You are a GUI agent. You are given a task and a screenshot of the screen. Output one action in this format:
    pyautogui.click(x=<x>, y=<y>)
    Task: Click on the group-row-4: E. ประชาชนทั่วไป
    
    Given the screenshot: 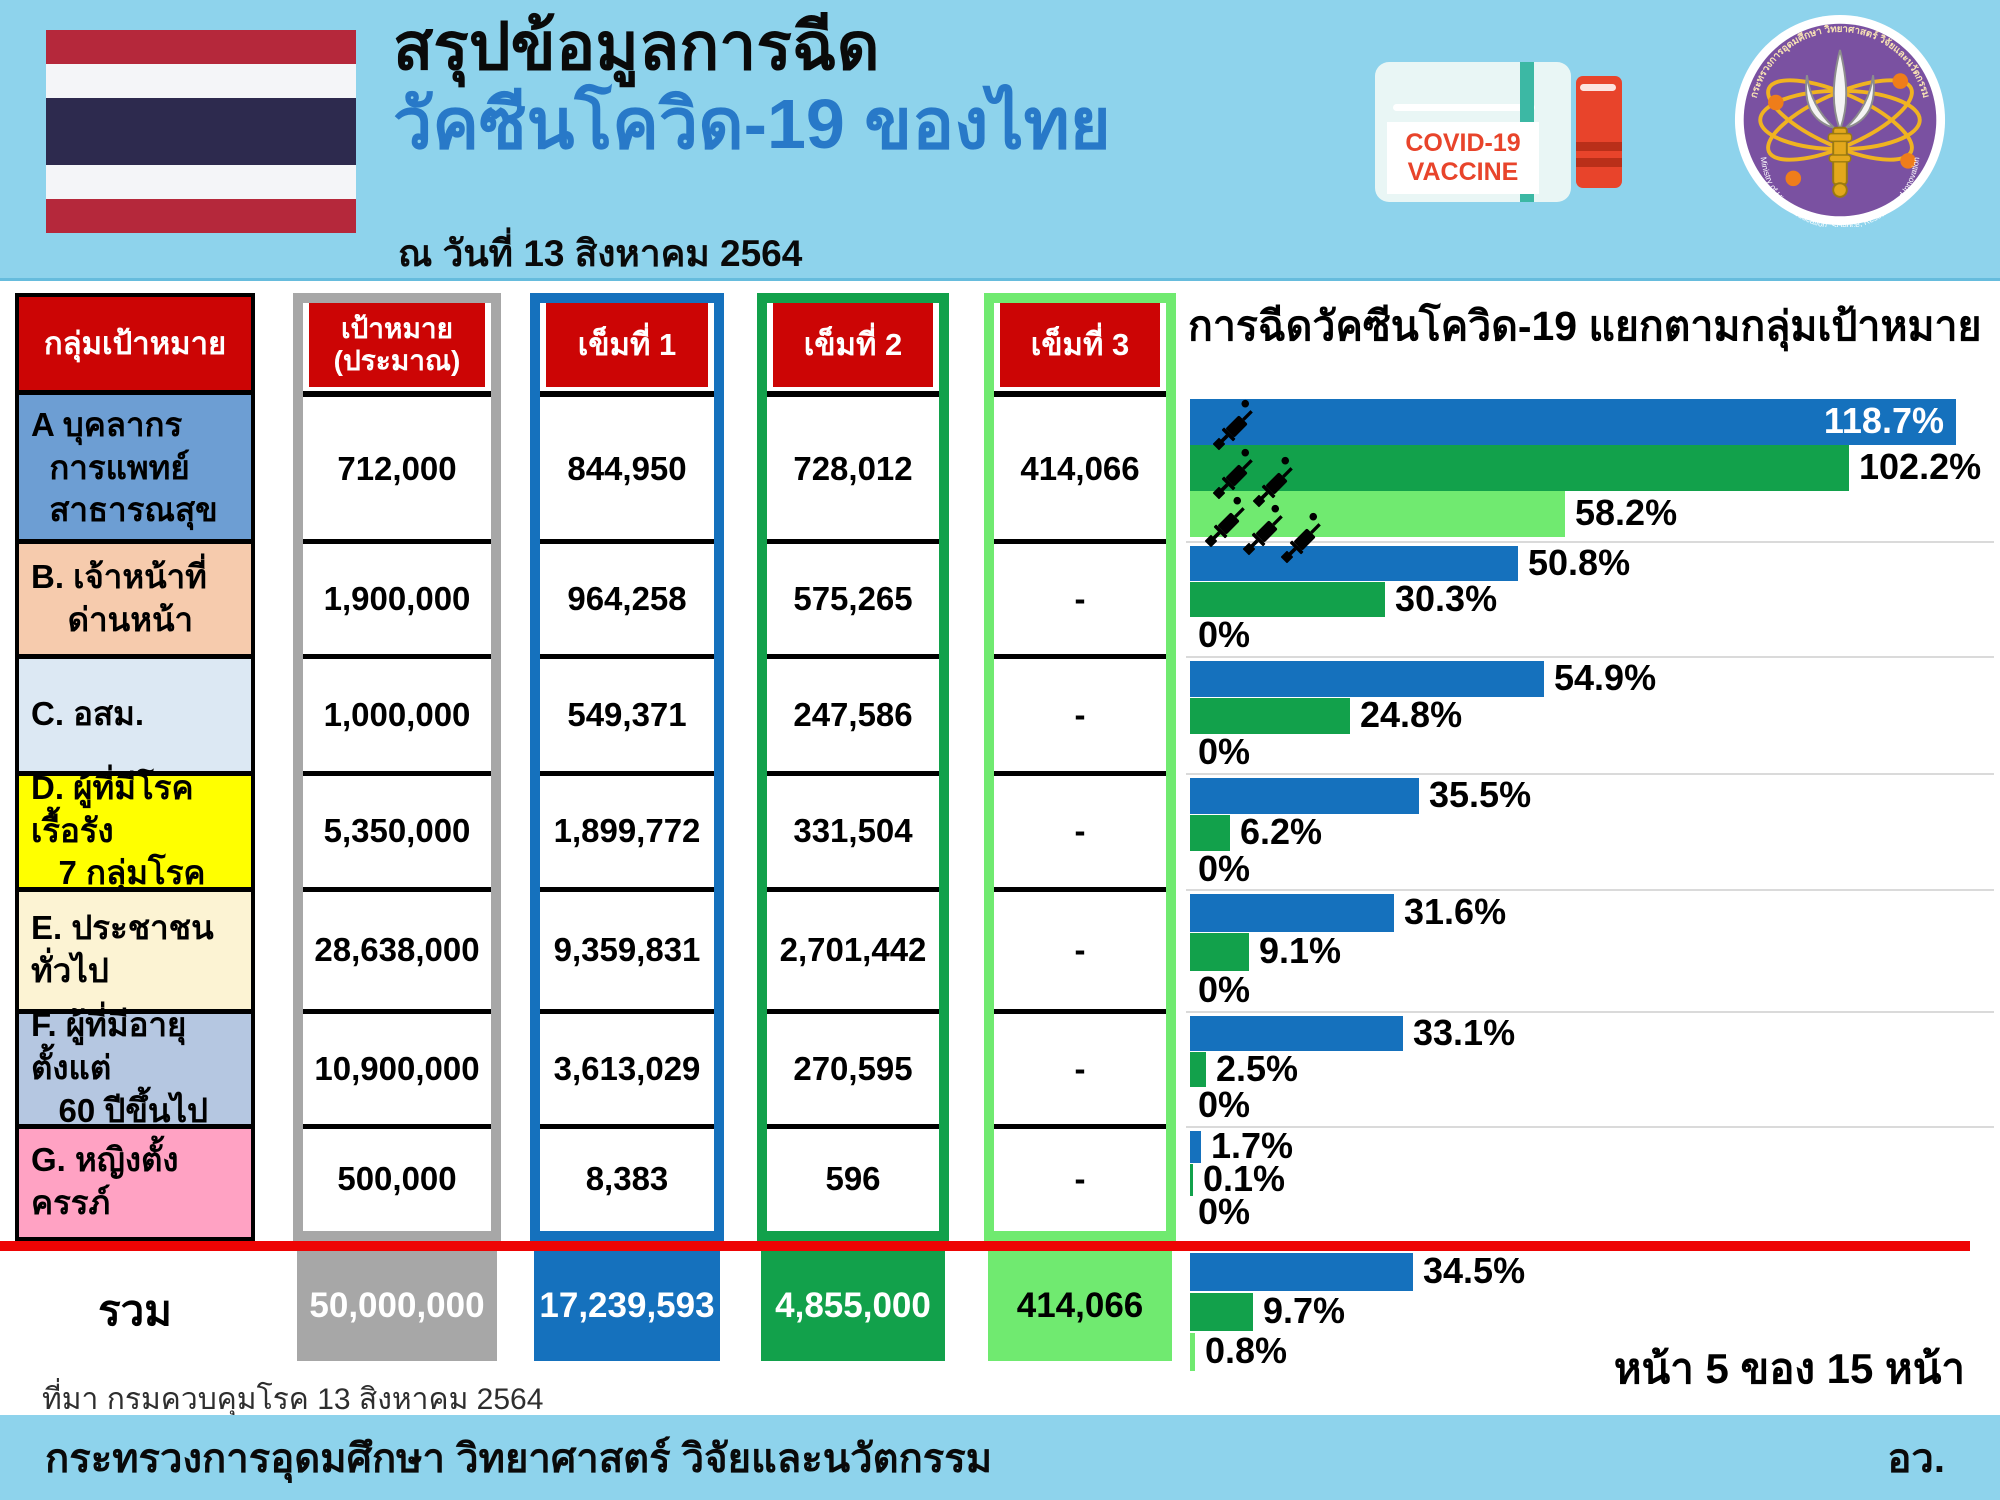 What is the action you would take?
    pyautogui.click(x=135, y=950)
    